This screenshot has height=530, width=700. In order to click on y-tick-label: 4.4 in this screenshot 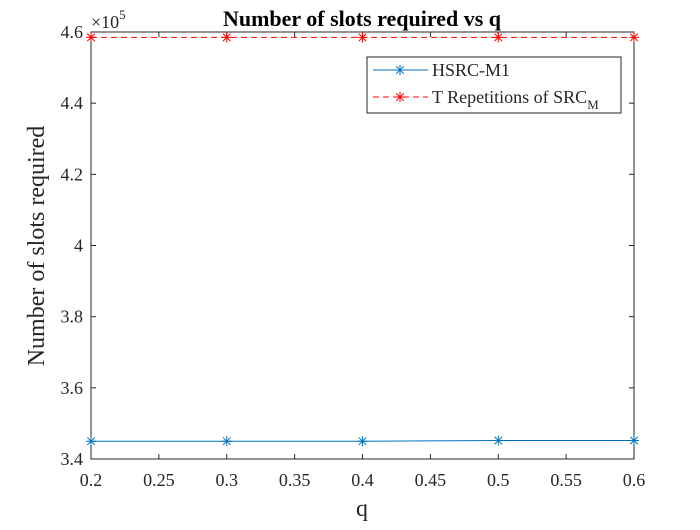, I will do `click(72, 103)`.